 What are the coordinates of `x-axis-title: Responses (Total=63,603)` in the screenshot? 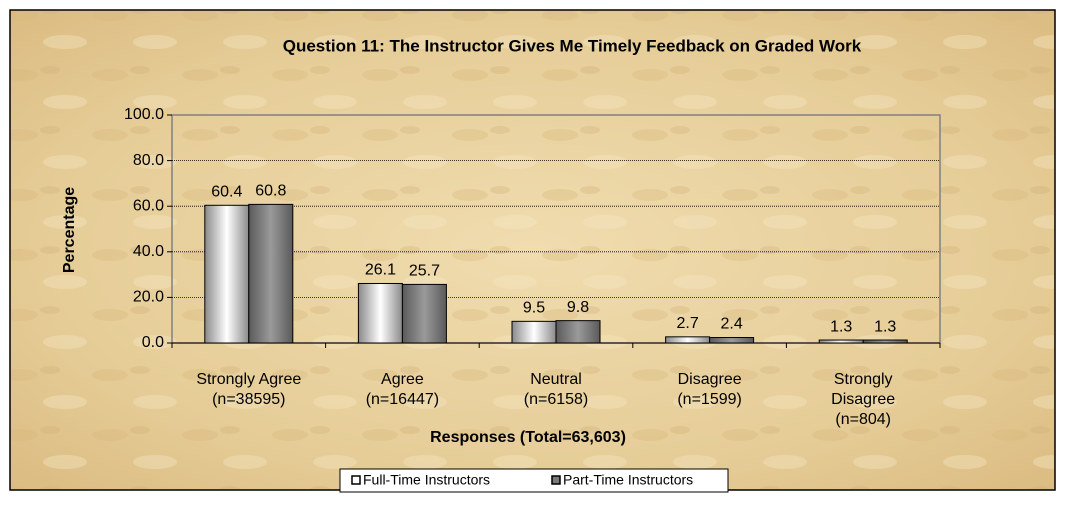 It's located at (528, 437).